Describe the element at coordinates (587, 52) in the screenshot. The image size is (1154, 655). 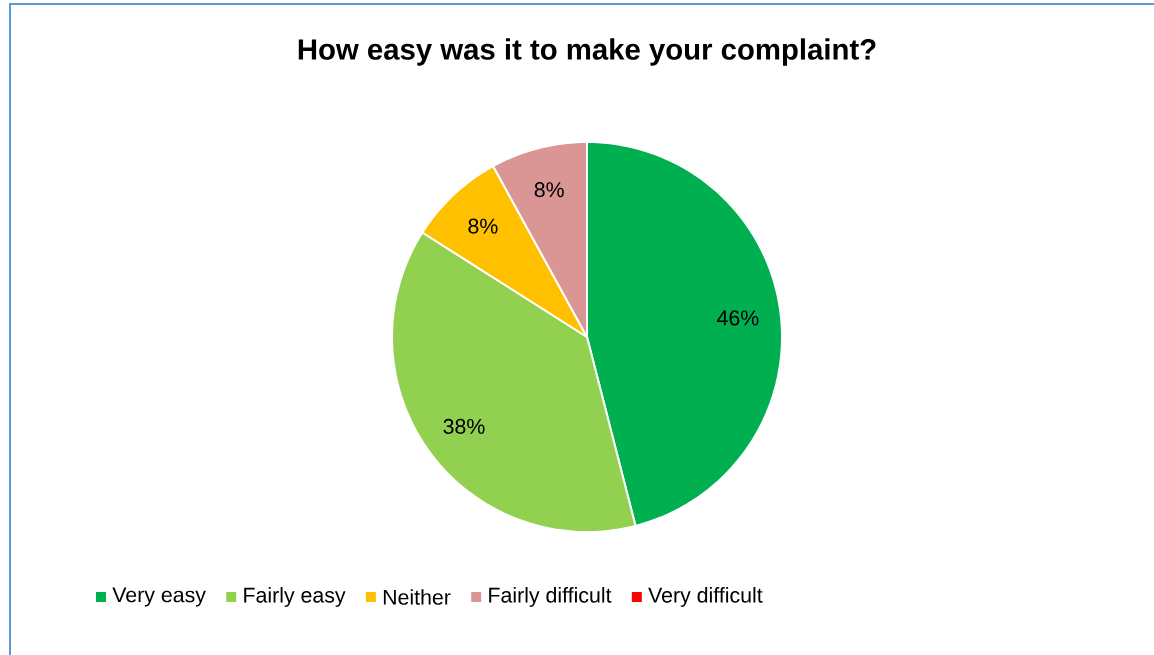
I see `chart-title: How easy was it to make your complaint?` at that location.